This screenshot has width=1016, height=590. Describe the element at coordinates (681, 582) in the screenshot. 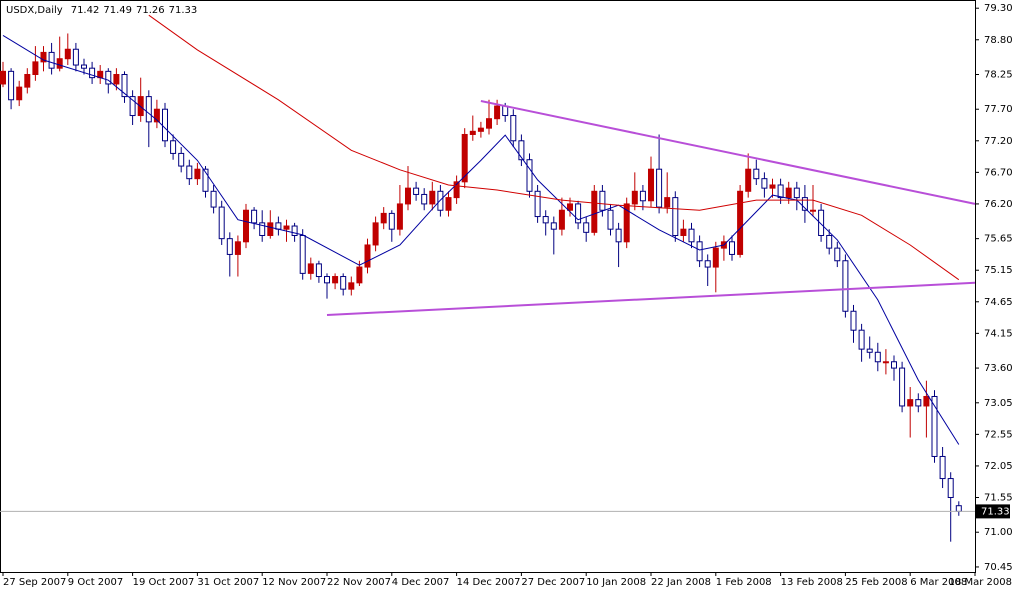

I see `x-tick-label: 22 Jan 2008` at that location.